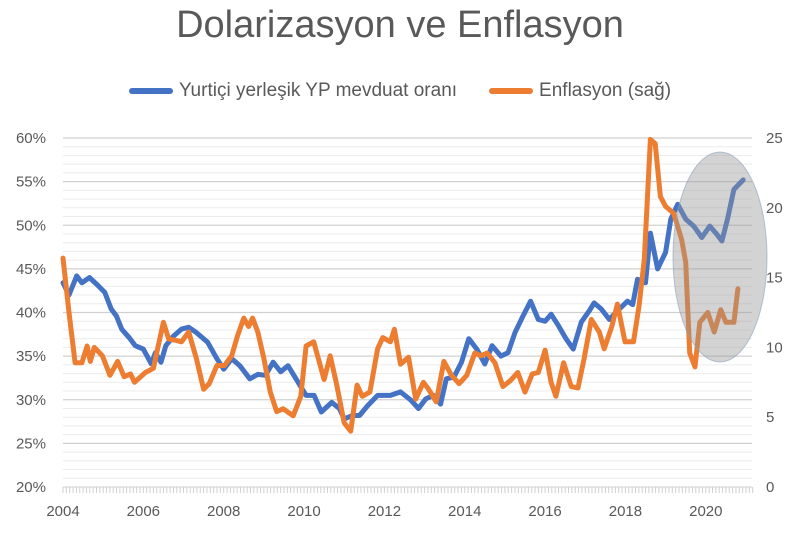 This screenshot has height=533, width=800. I want to click on x-tick-label: 2018, so click(625, 511).